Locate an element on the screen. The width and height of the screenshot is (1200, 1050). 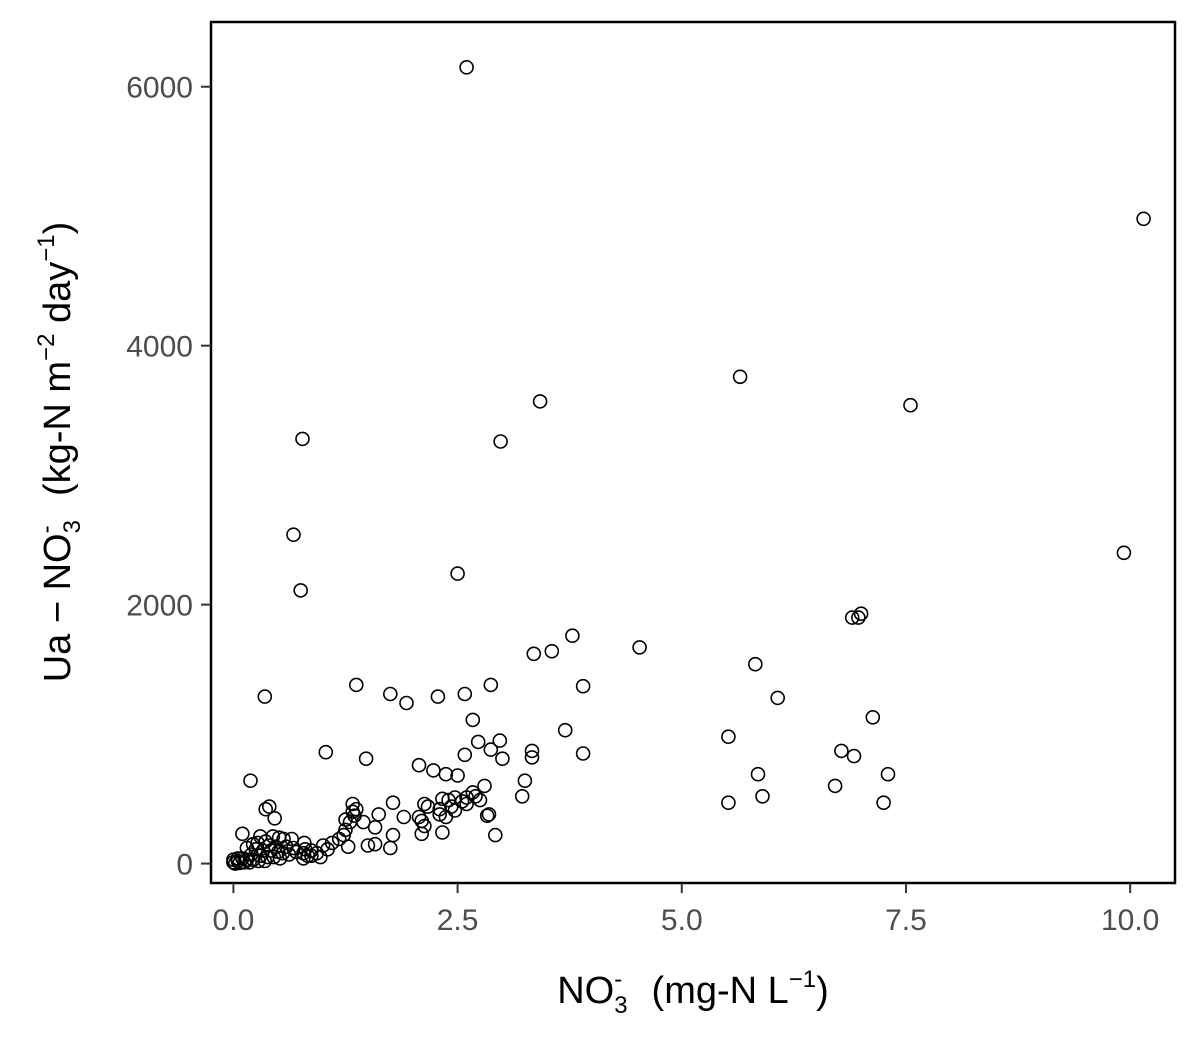
y-tick-label: 0 is located at coordinates (184, 865).